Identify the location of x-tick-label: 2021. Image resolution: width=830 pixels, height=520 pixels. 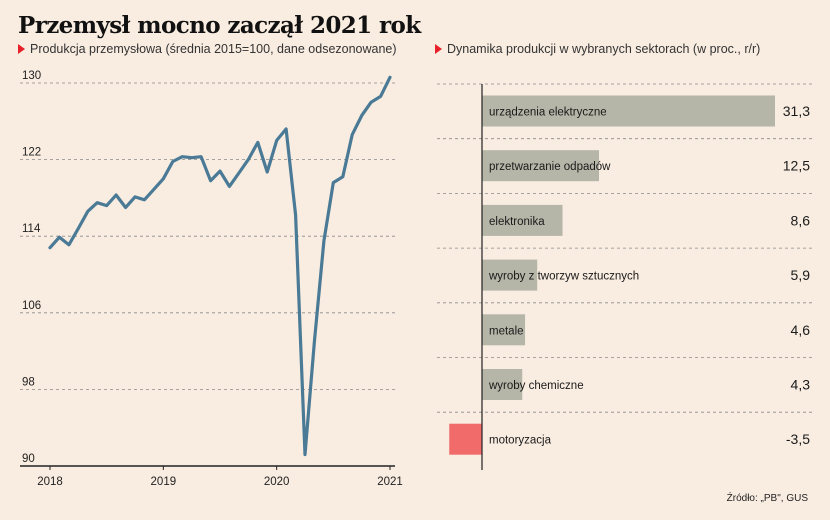
(390, 482).